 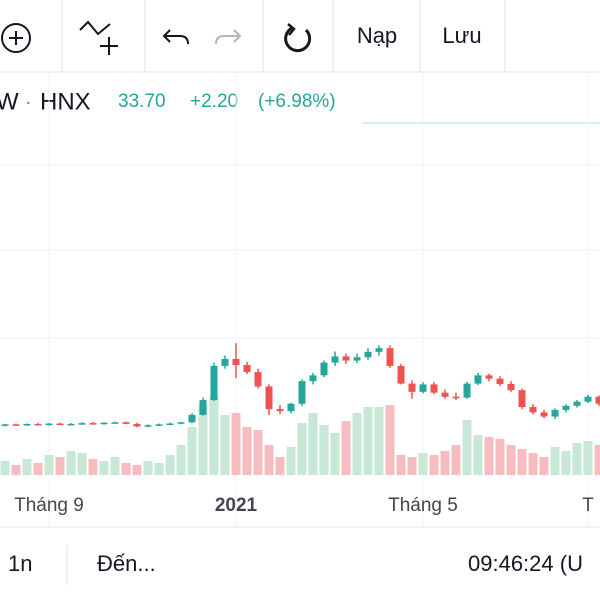 What do you see at coordinates (588, 505) in the screenshot?
I see `x-tick-label: T` at bounding box center [588, 505].